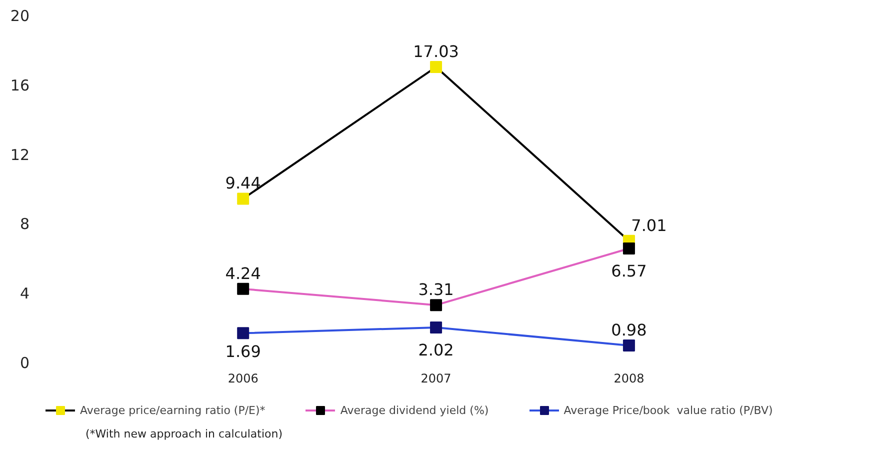 The image size is (890, 469). Describe the element at coordinates (25, 293) in the screenshot. I see `y-tick-label: 4` at that location.